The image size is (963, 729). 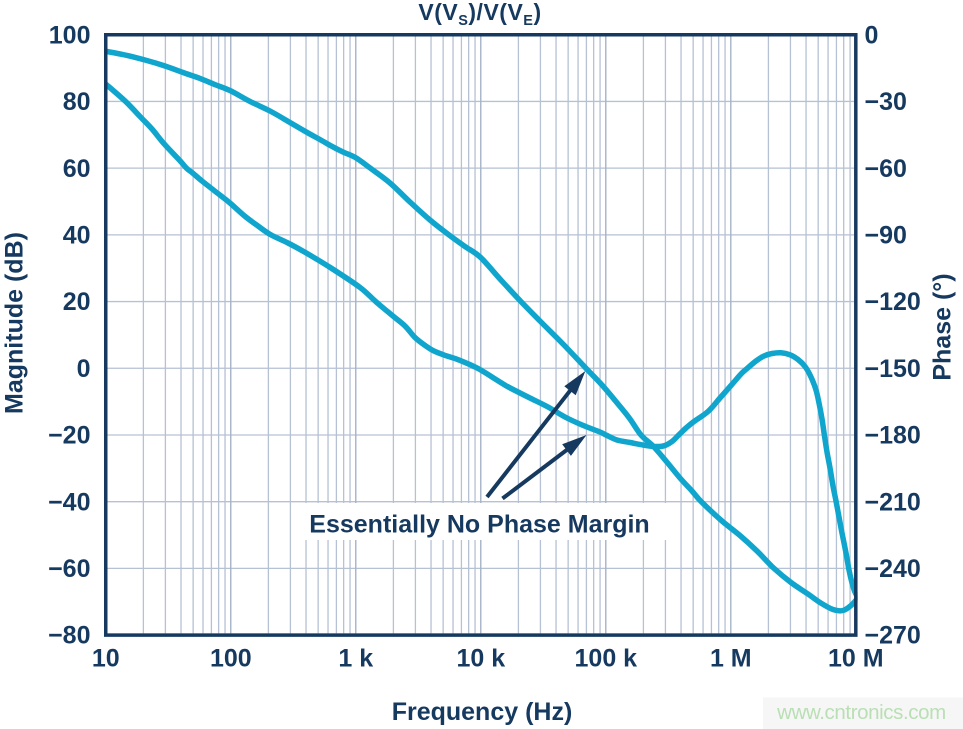 What do you see at coordinates (106, 659) in the screenshot?
I see `svg-text: 10` at bounding box center [106, 659].